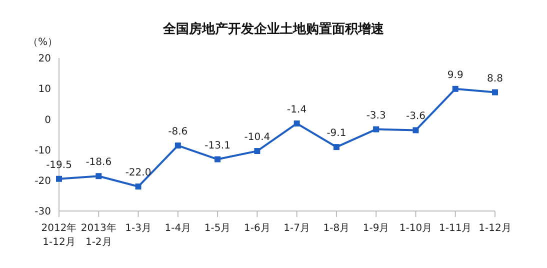 The image size is (547, 268). Describe the element at coordinates (43, 42) in the screenshot. I see `y-axis-title: （%）` at that location.